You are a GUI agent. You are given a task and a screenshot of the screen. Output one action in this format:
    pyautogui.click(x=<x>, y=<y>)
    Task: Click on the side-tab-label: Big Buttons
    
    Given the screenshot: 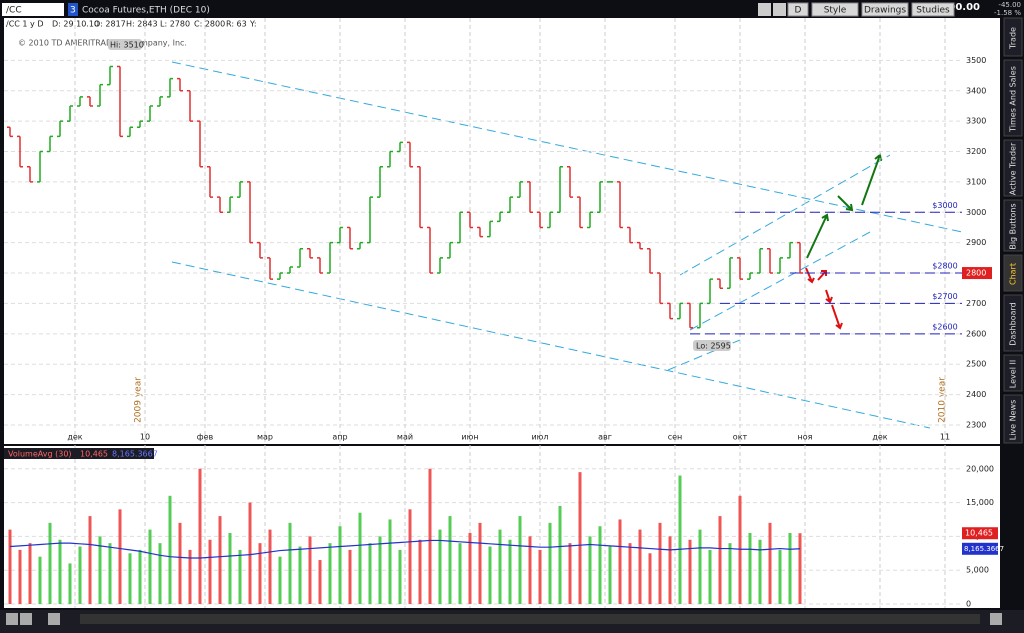 What is the action you would take?
    pyautogui.click(x=1013, y=226)
    